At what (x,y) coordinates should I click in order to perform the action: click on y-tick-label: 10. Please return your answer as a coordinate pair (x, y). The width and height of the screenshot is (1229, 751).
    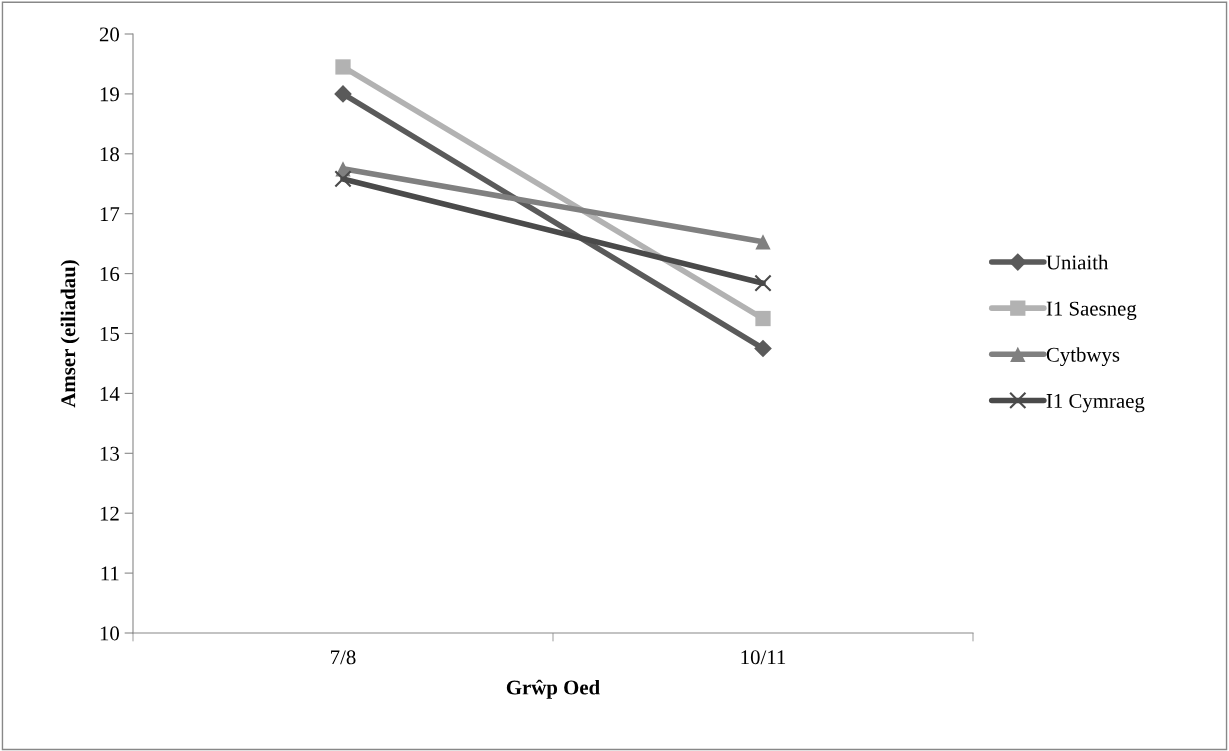
    Looking at the image, I should click on (110, 633).